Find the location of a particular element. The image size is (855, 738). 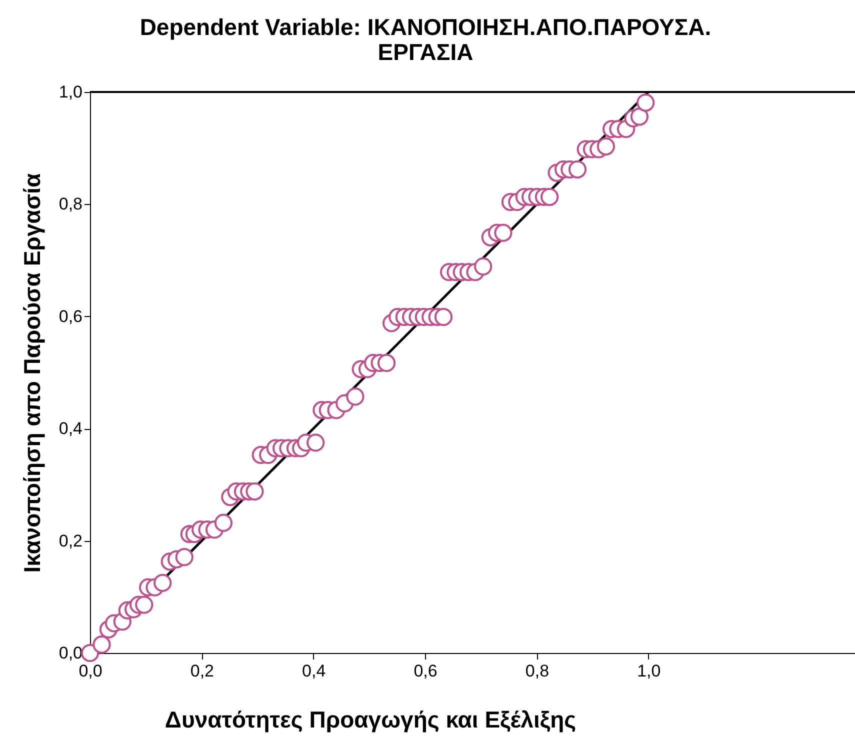

x-tick-label: 0,8 is located at coordinates (537, 671).